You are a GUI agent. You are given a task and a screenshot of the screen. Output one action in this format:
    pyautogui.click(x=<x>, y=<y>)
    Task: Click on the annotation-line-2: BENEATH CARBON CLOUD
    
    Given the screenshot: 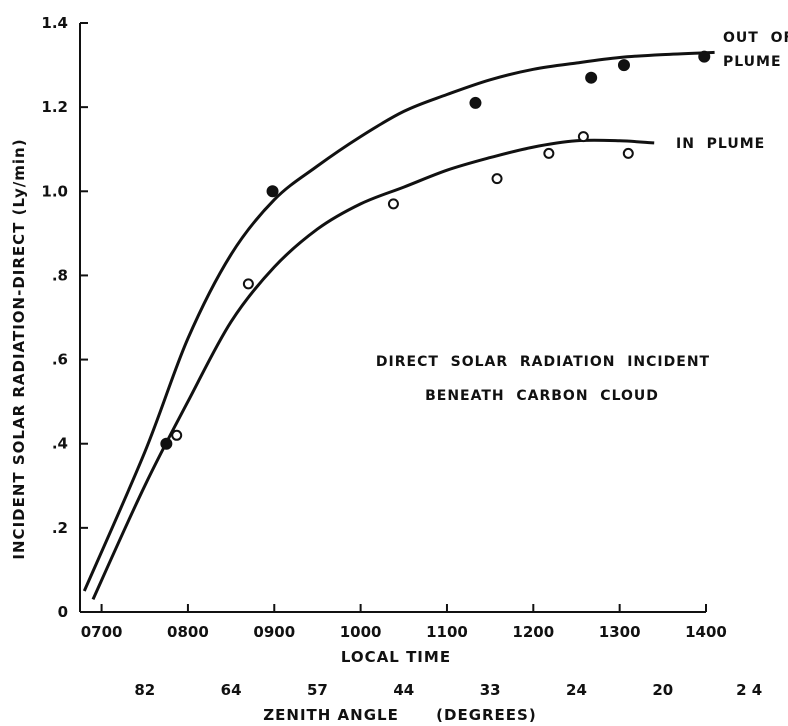 What is the action you would take?
    pyautogui.click(x=542, y=396)
    